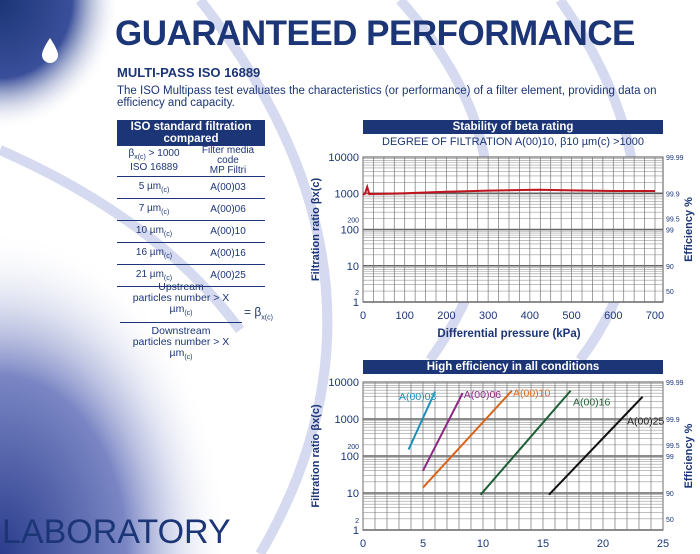  What do you see at coordinates (181, 331) in the screenshot?
I see `formula-denominator-a: Downstream` at bounding box center [181, 331].